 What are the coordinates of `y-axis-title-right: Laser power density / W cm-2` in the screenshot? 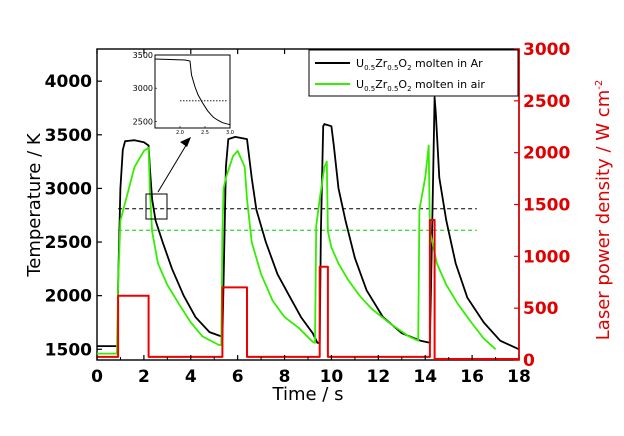 It's located at (603, 210).